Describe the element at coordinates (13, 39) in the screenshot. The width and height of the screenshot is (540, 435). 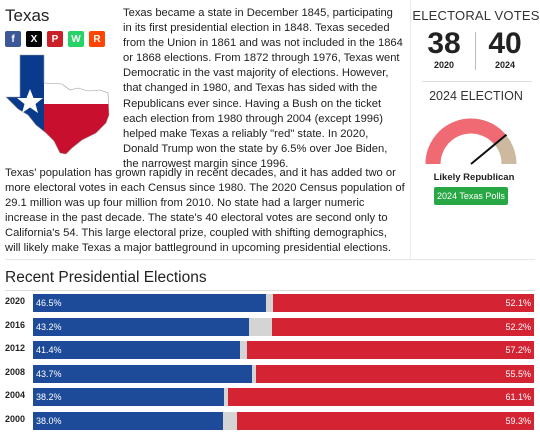
I see `facebook-icon: f` at that location.